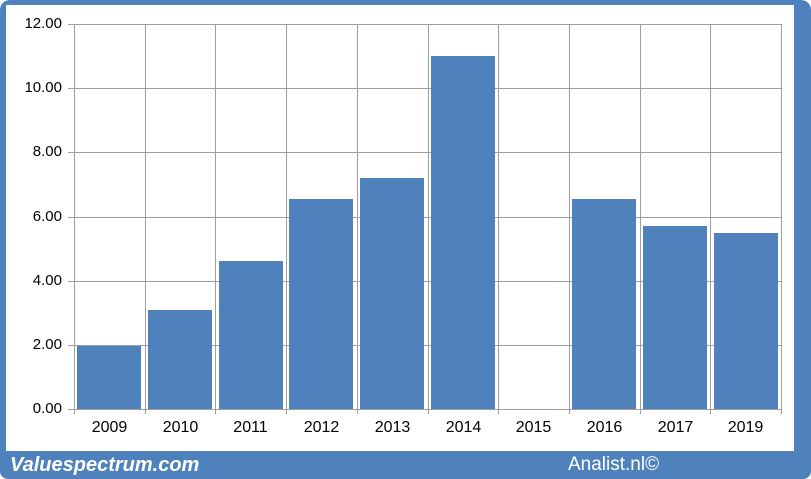 This screenshot has height=479, width=811. What do you see at coordinates (250, 427) in the screenshot?
I see `x-axis-label: 2011` at bounding box center [250, 427].